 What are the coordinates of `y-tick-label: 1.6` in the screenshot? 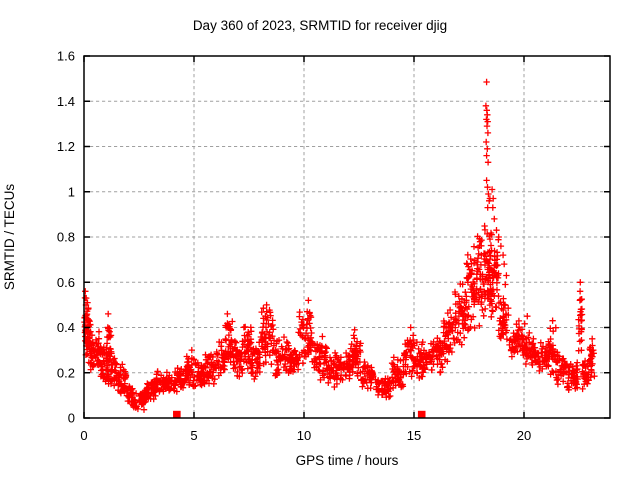 It's located at (66, 56).